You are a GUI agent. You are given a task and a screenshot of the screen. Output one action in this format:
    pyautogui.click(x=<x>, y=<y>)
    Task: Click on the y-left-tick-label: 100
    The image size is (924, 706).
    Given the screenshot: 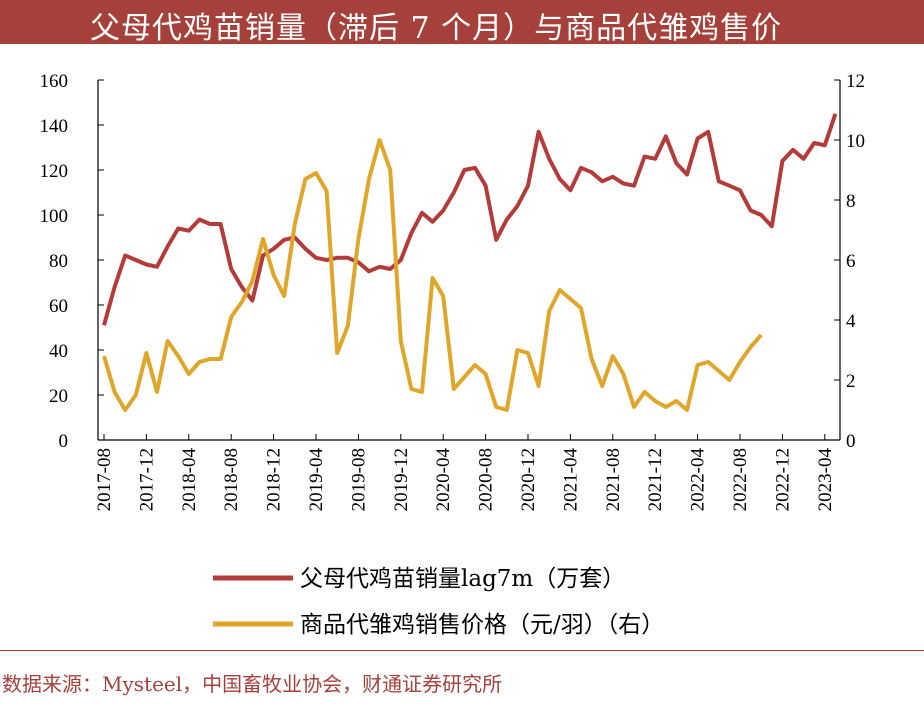 What is the action you would take?
    pyautogui.click(x=54, y=216)
    